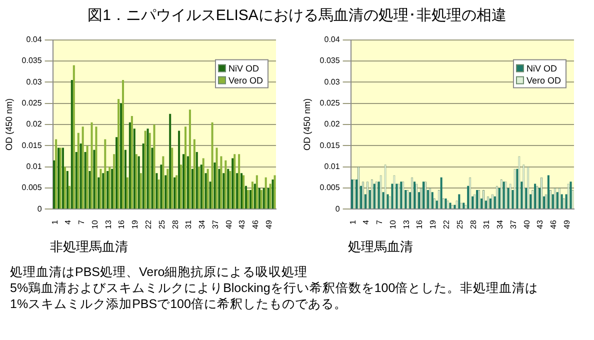 The image size is (594, 340). What do you see at coordinates (337, 209) in the screenshot?
I see `y-tick-label: 0` at bounding box center [337, 209].